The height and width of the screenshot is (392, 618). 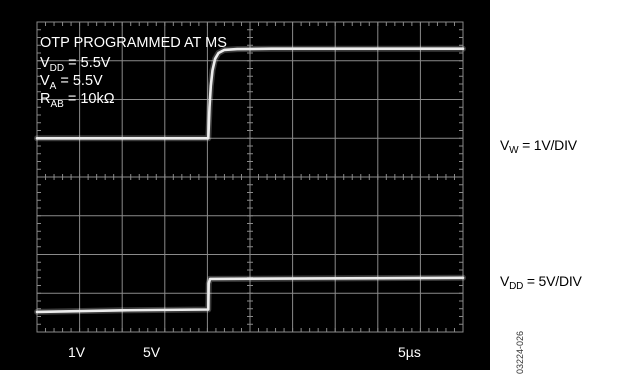 What do you see at coordinates (538, 146) in the screenshot?
I see `vw-scale-label: VW = 1V/DIV` at bounding box center [538, 146].